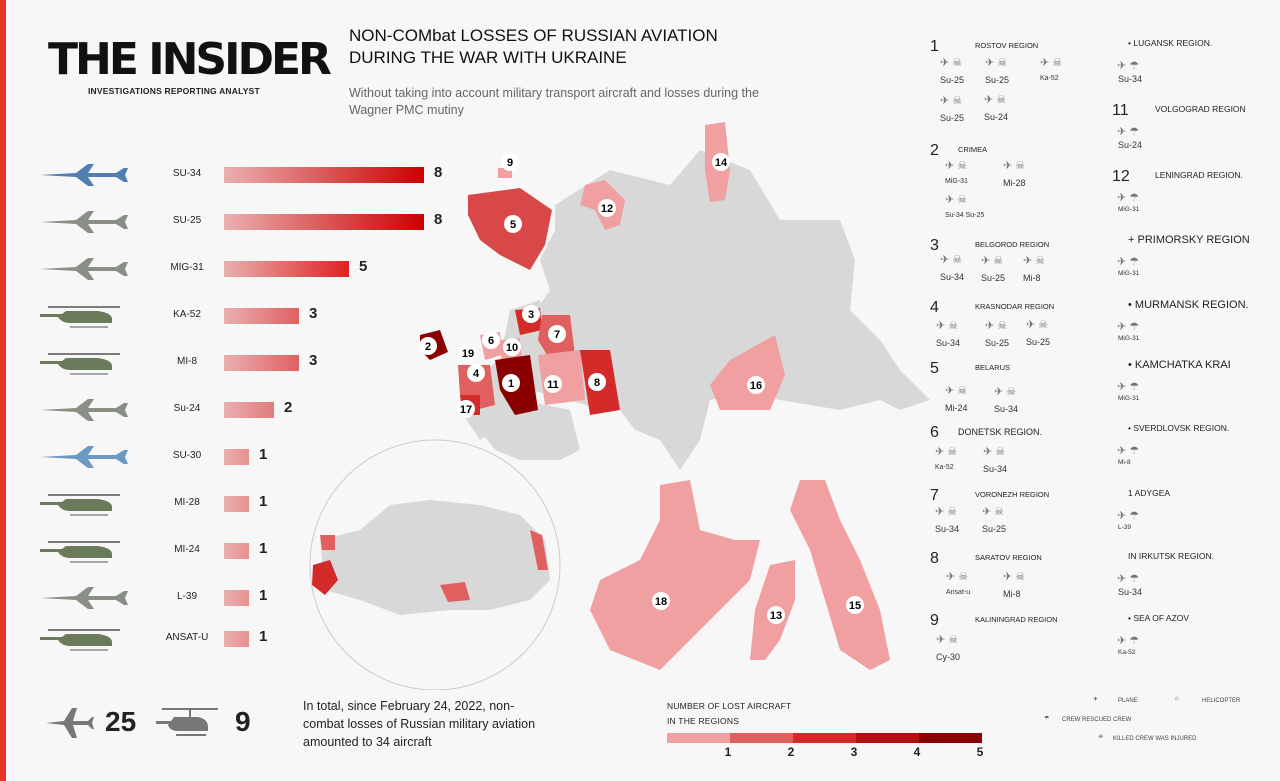 This screenshot has width=1280, height=781. I want to click on region-name: KRASNODAR REGION, so click(1015, 306).